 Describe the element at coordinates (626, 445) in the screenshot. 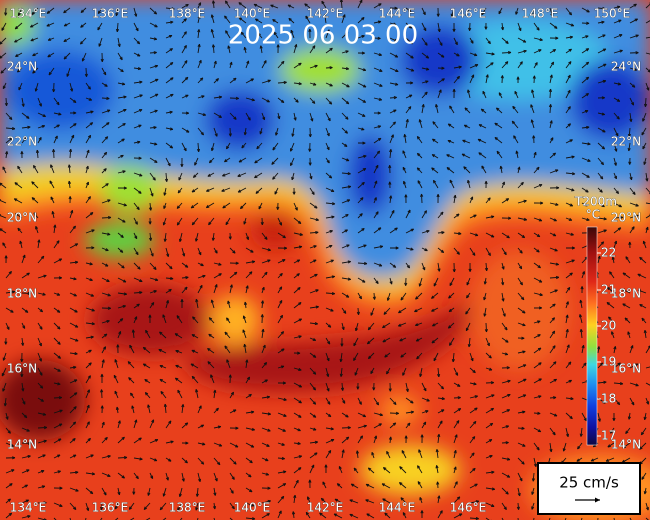

I see `lat-label: 14°N` at that location.